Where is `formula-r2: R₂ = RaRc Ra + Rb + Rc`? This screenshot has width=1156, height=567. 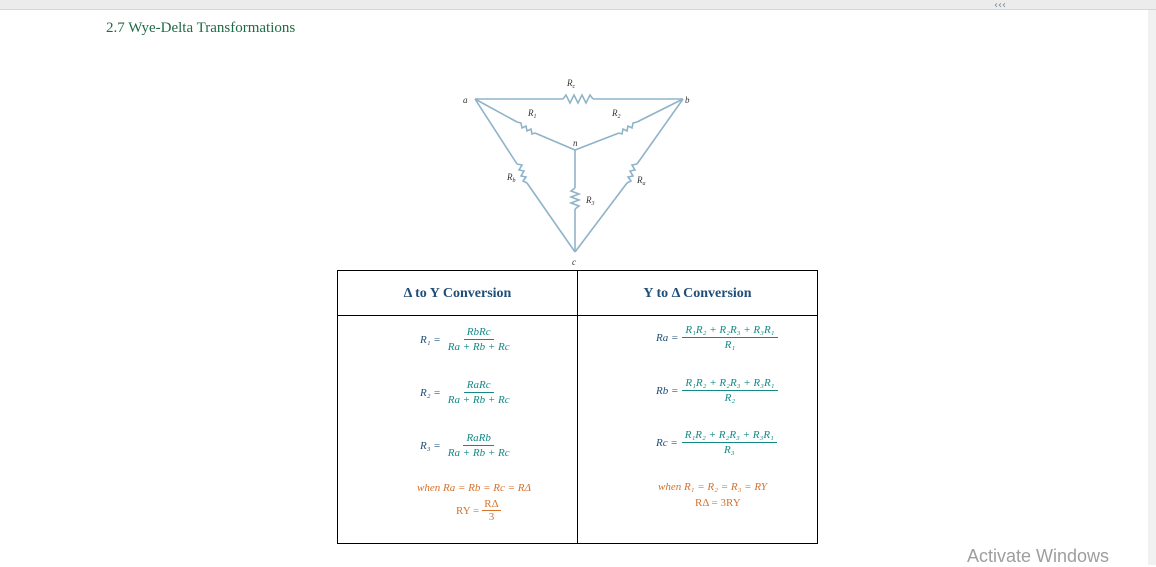
formula-r2: R₂ = RaRc Ra + Rb + Rc is located at coordinates (465, 392).